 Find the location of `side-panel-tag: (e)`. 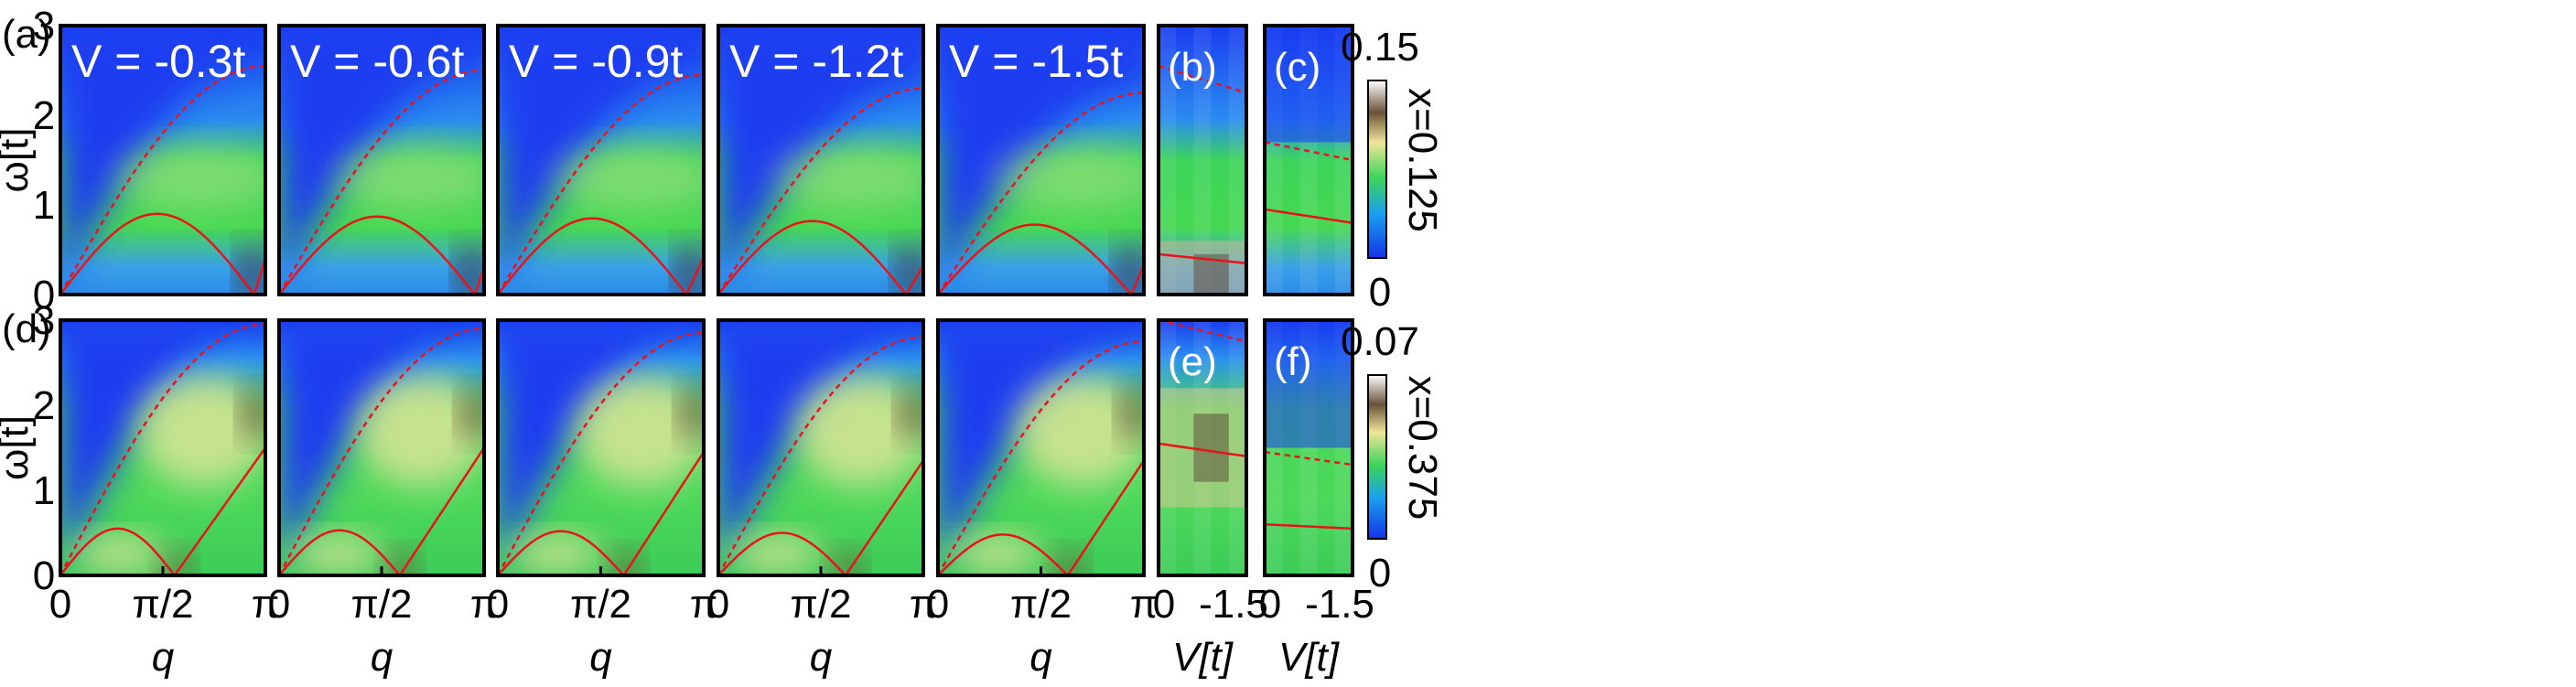

side-panel-tag: (e) is located at coordinates (1192, 361).